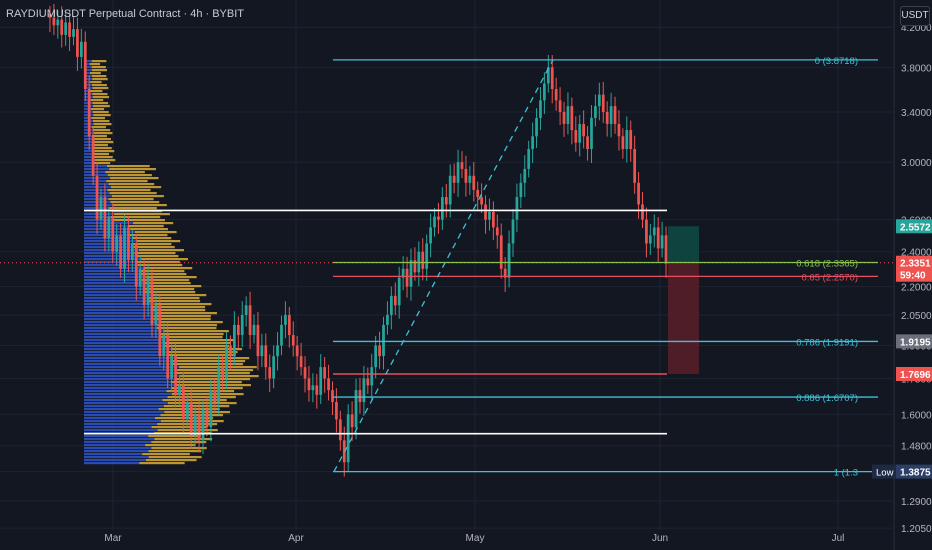  What do you see at coordinates (113, 538) in the screenshot?
I see `time-tick-label: Mar` at bounding box center [113, 538].